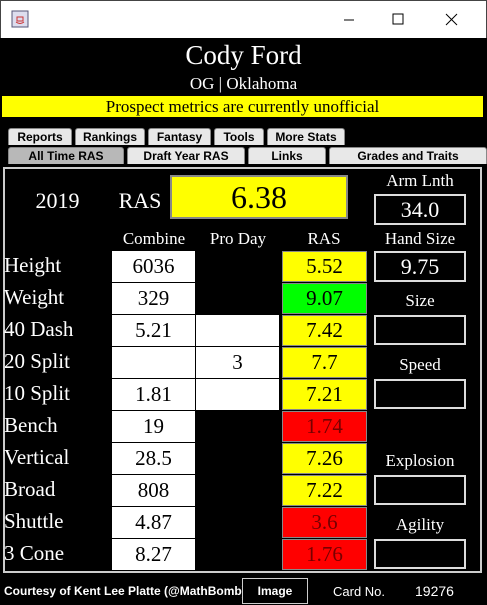 The height and width of the screenshot is (605, 487). I want to click on combine-cell: 4.87, so click(153, 522).